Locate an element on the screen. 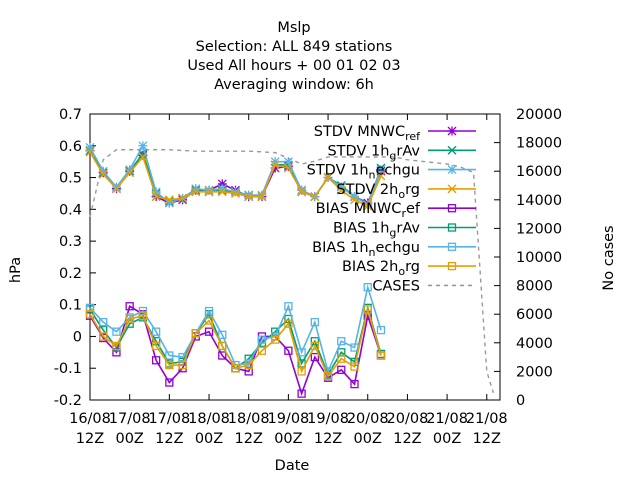 This screenshot has width=640, height=480. y-tick-label: 0.2 is located at coordinates (70, 274).